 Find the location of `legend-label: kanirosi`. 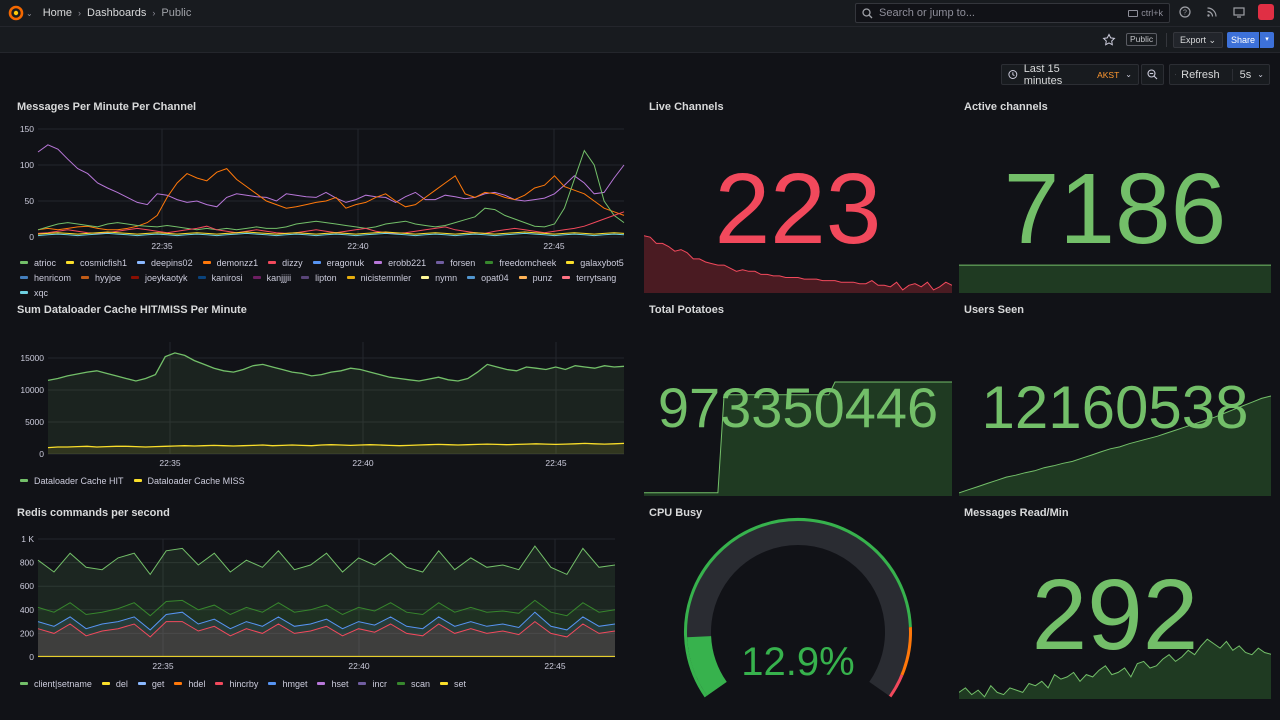

legend-label: kanirosi is located at coordinates (227, 277).